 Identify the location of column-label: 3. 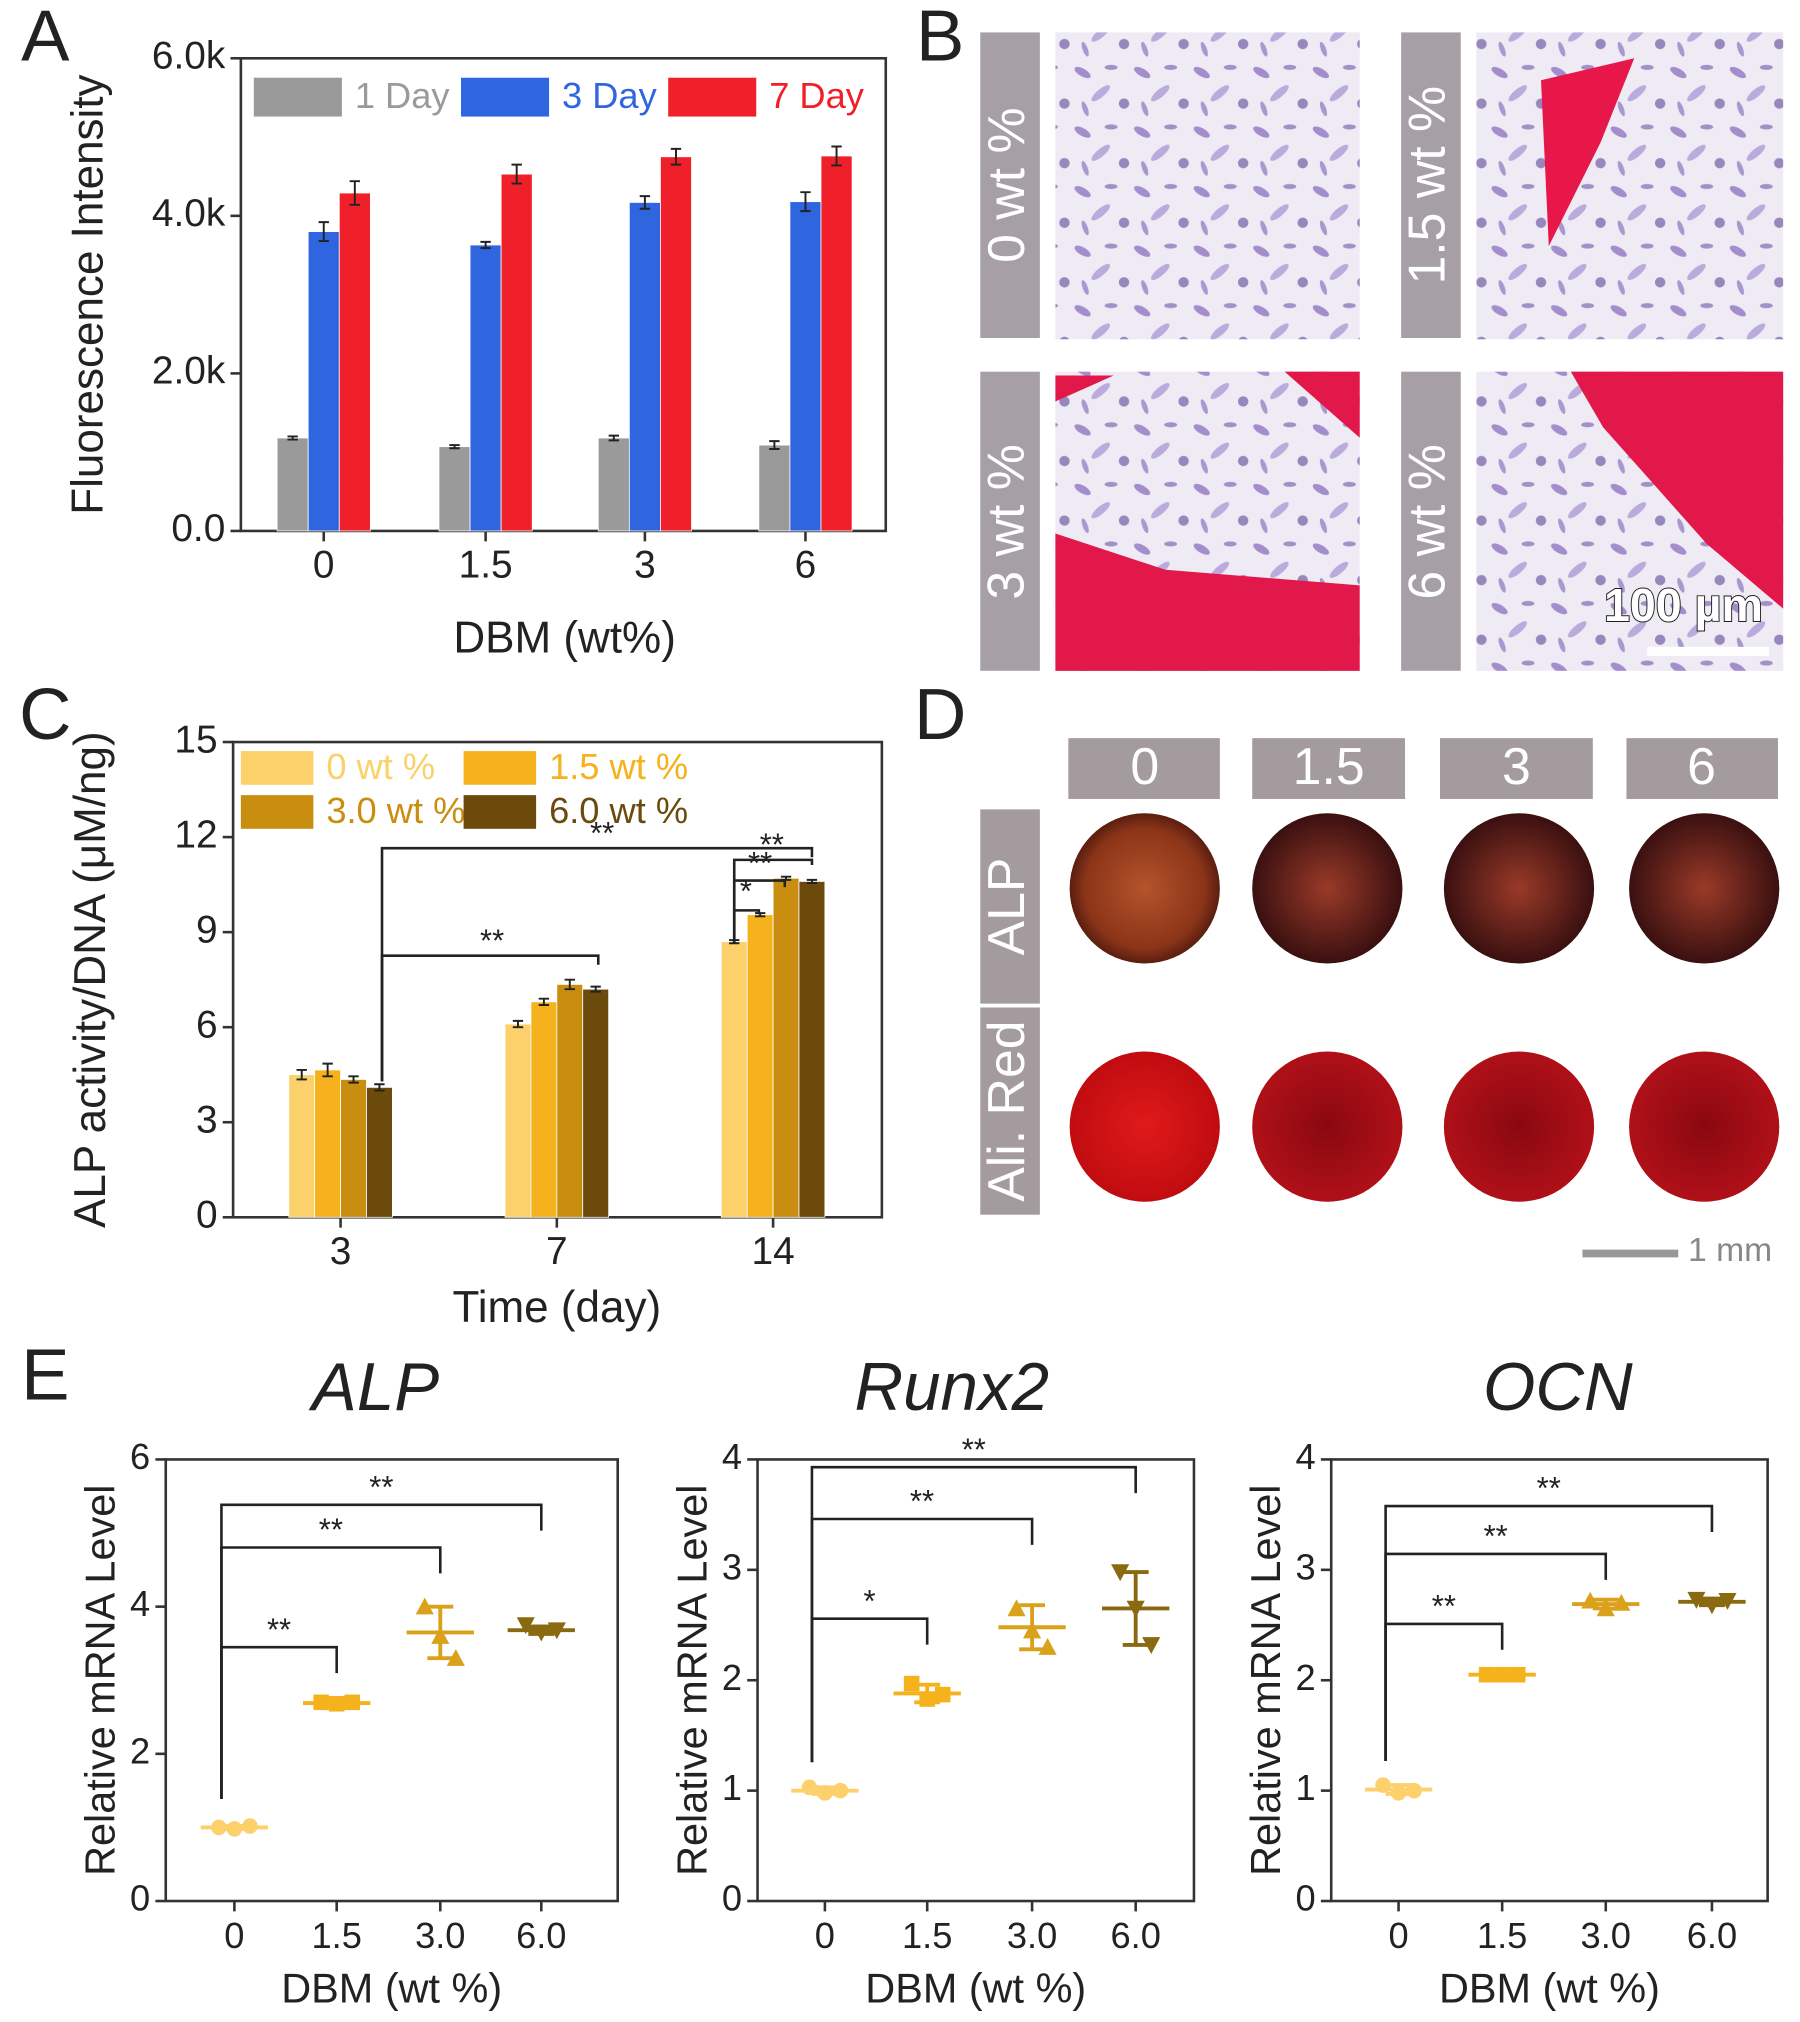
(1516, 766).